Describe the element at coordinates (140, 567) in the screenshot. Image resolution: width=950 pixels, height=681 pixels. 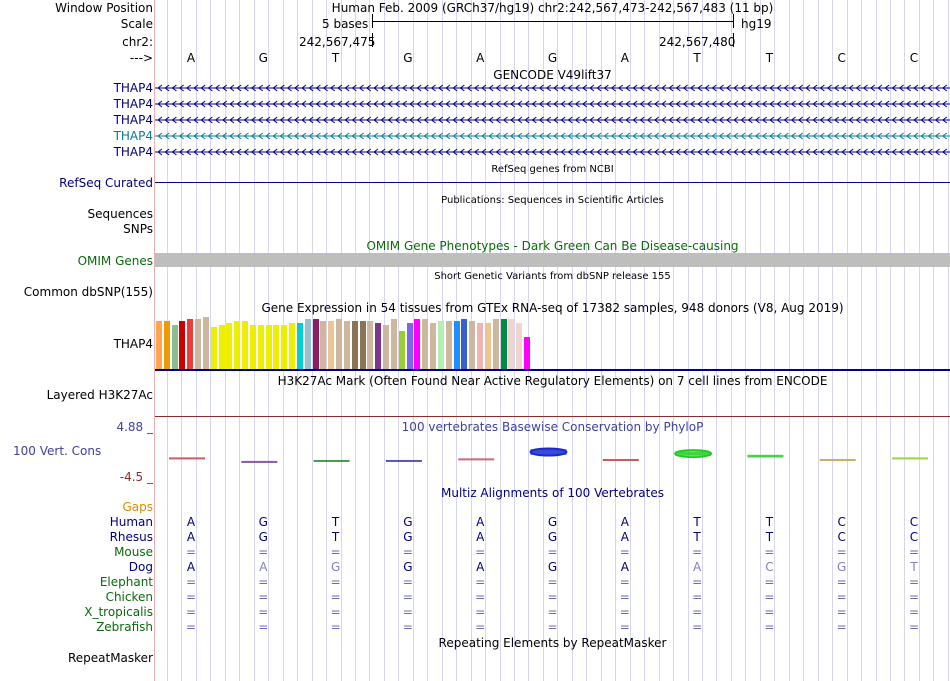
I see `species-label: Dog` at that location.